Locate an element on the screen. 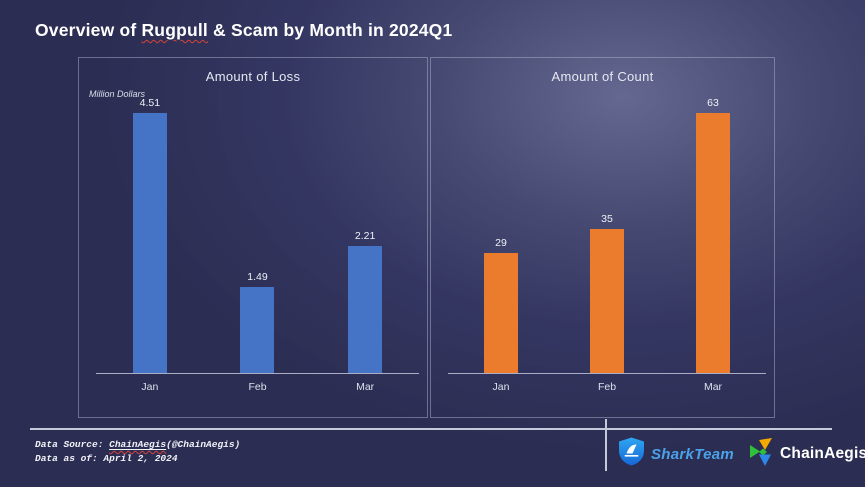 This screenshot has height=487, width=865. chainaegis-logo: ChainAegis is located at coordinates (807, 454).